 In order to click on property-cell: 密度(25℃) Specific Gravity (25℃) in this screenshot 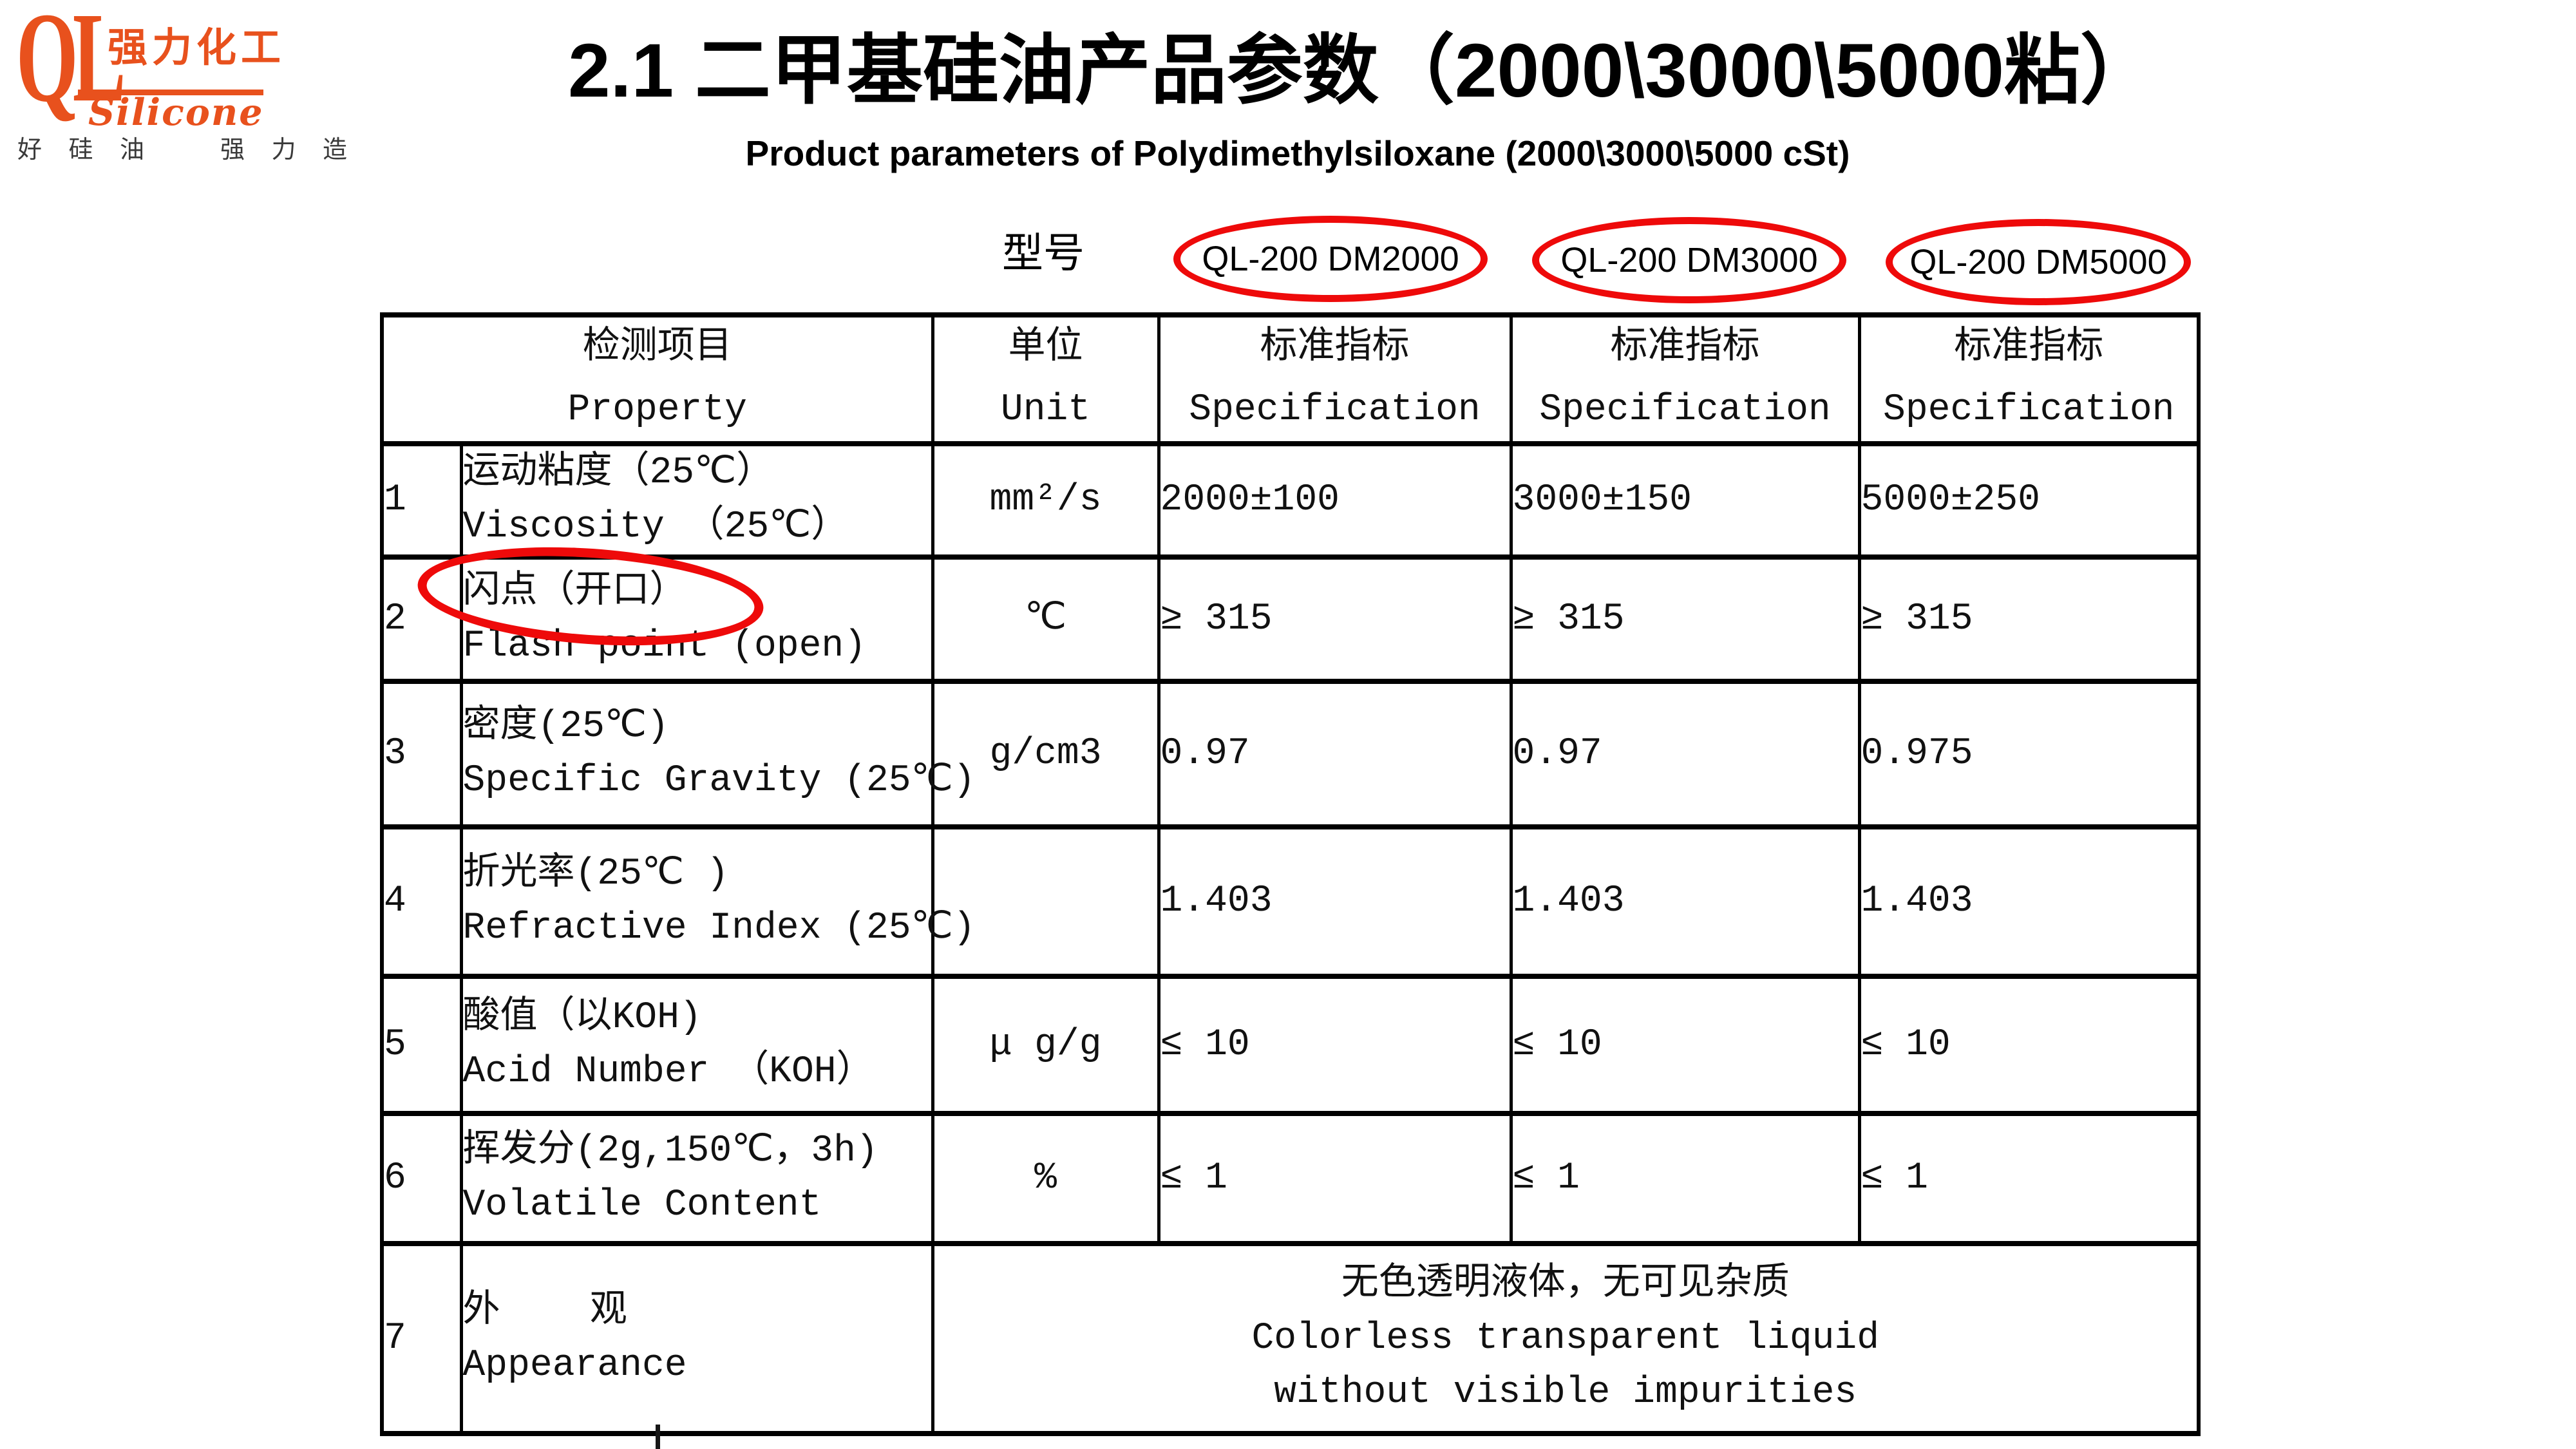, I will do `click(717, 754)`.